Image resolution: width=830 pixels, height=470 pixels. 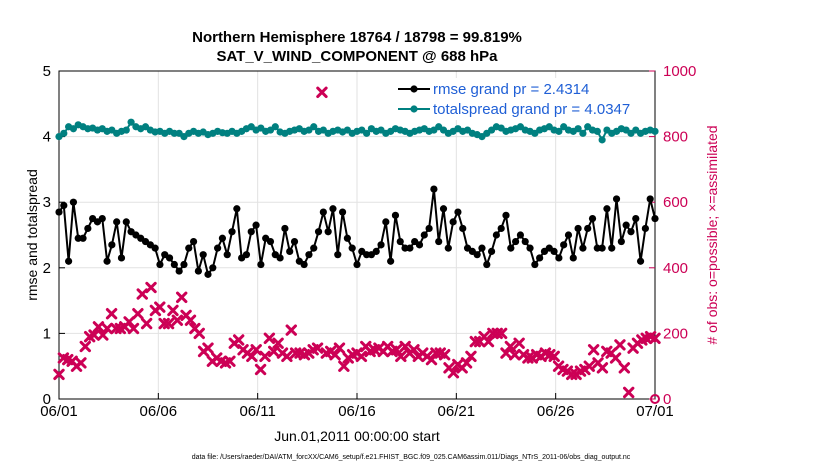 I want to click on y-tick-label: 1, so click(x=47, y=333).